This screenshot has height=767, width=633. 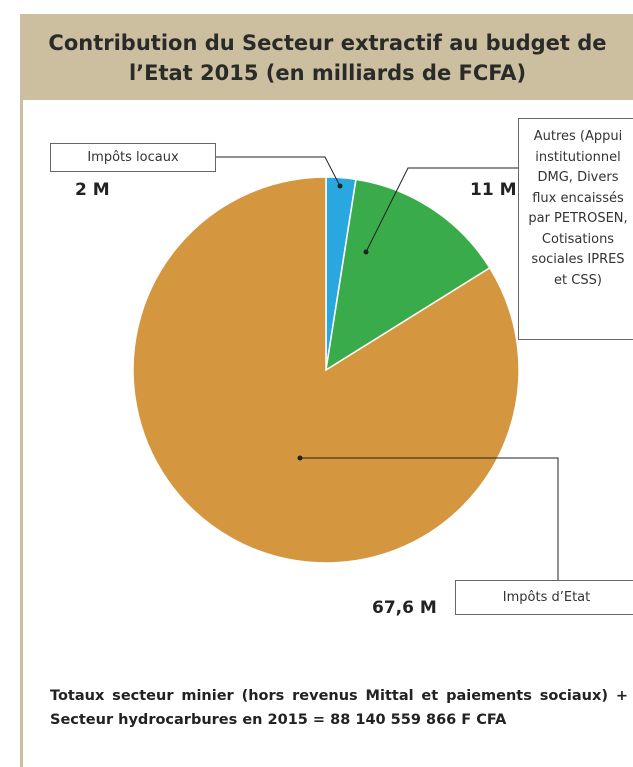 I want to click on pie-slice, so click(x=408, y=275).